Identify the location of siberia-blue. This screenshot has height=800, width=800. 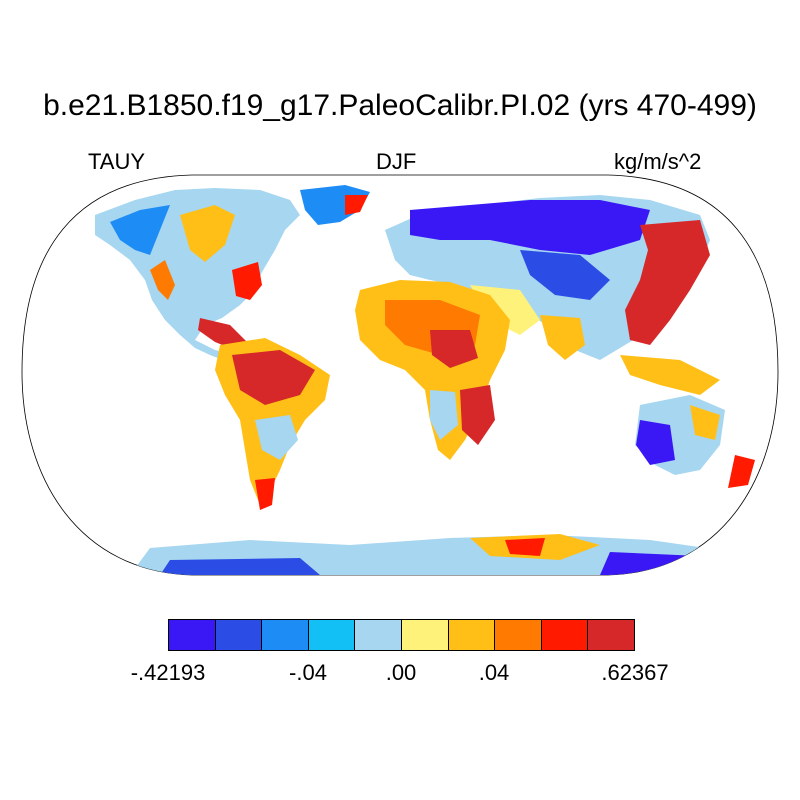
(530, 227).